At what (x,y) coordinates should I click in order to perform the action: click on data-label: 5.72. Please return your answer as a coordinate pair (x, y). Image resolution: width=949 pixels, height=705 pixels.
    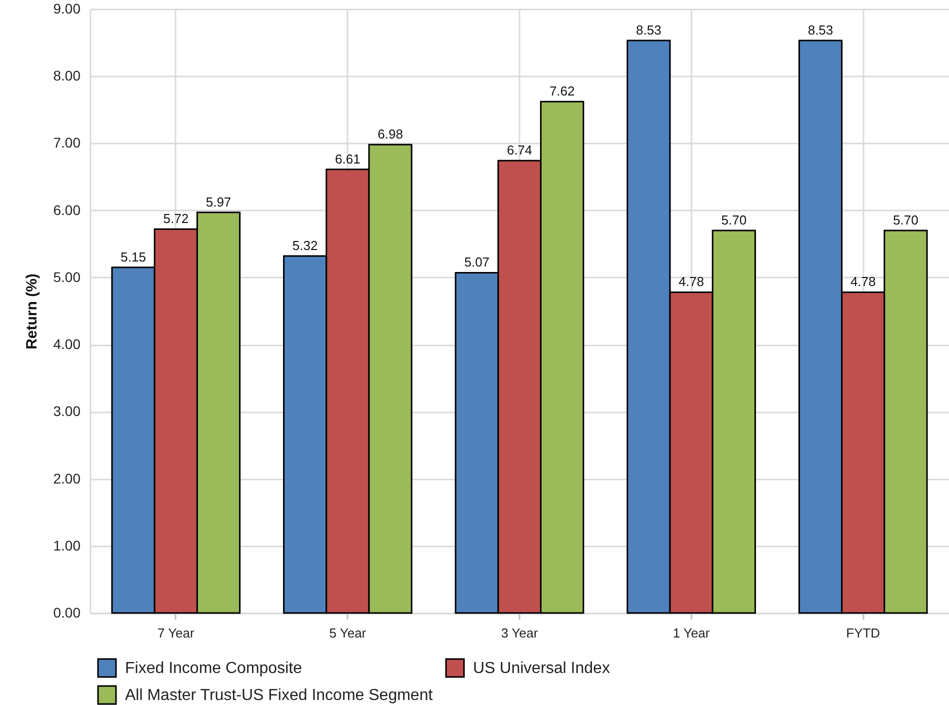
    Looking at the image, I should click on (176, 218).